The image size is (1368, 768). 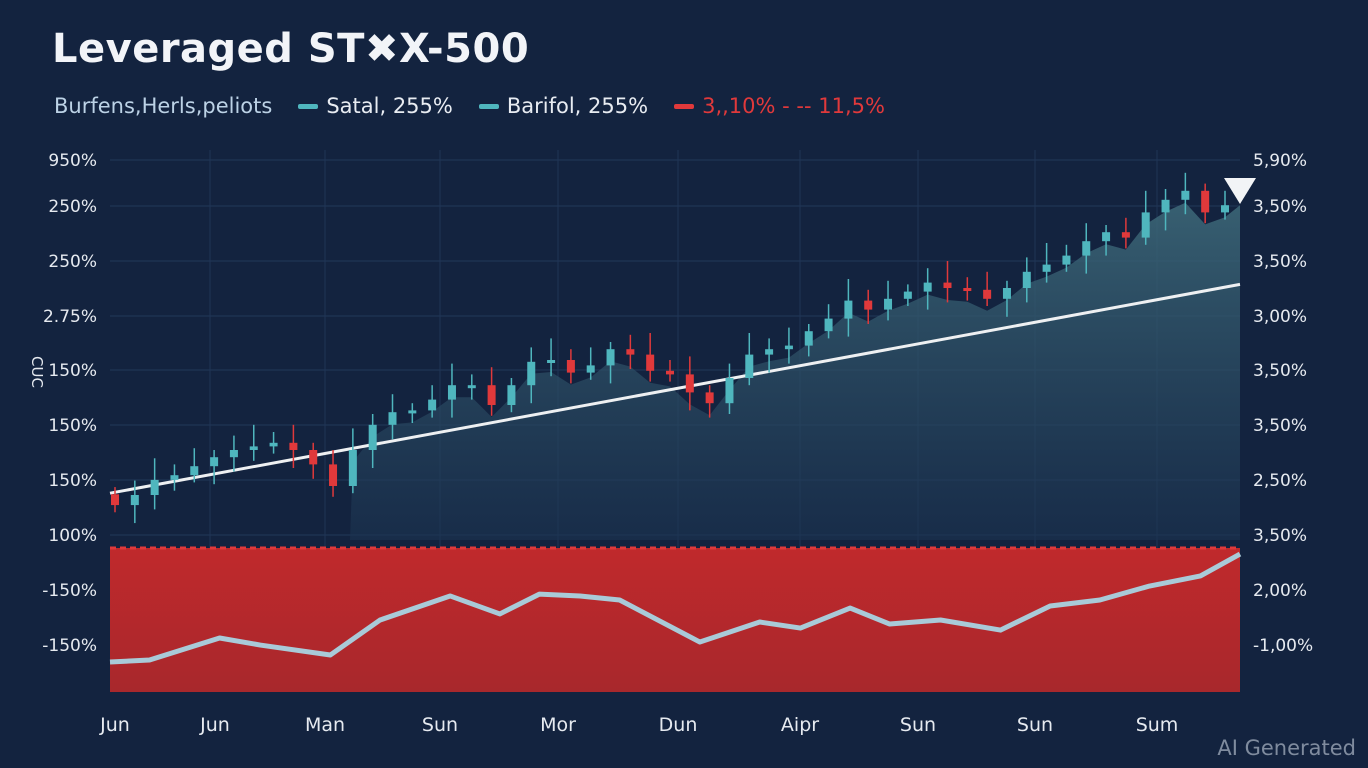 I want to click on legend-item: Barifol, 255%, so click(x=563, y=106).